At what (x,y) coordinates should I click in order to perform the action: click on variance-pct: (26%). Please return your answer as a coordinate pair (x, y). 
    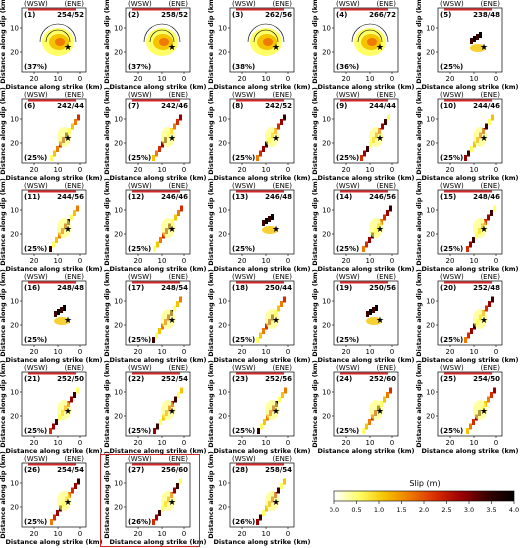
    Looking at the image, I should click on (243, 522).